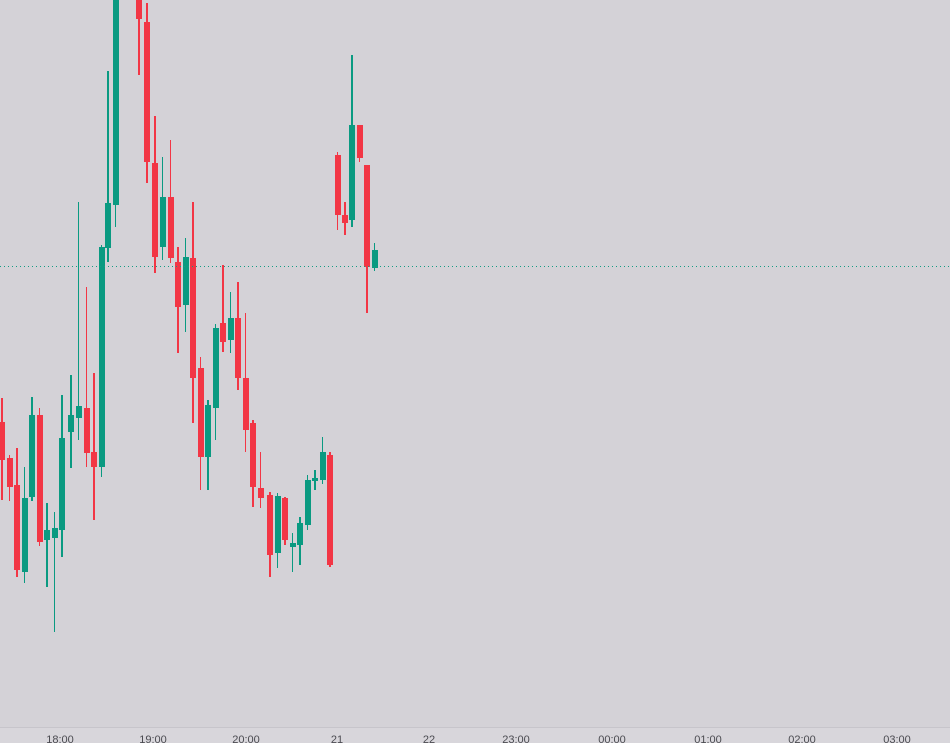 This screenshot has width=950, height=743. Describe the element at coordinates (708, 738) in the screenshot. I see `time-label: 01:00` at that location.